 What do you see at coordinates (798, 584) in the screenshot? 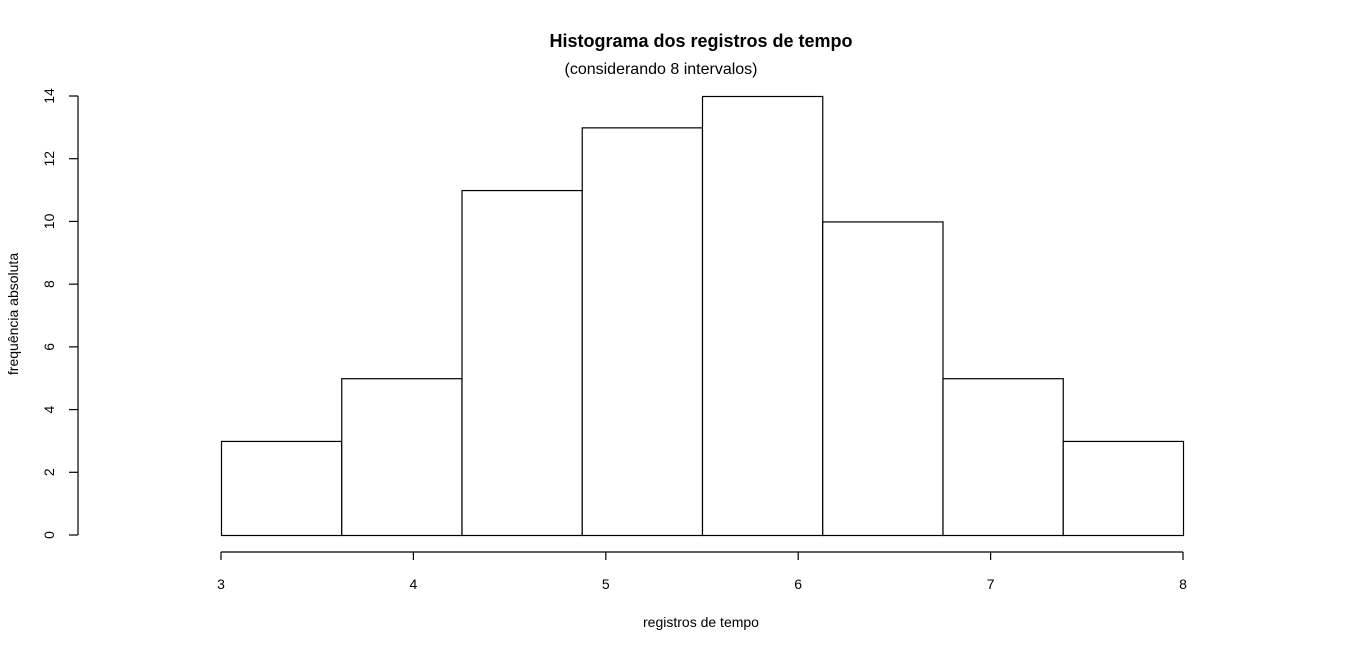
I see `x-tick-label: 6` at bounding box center [798, 584].